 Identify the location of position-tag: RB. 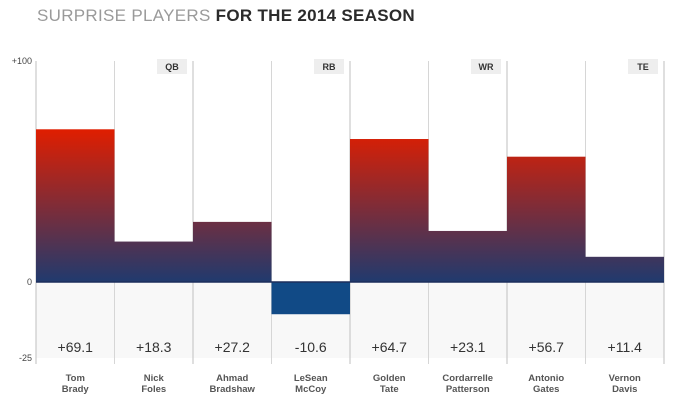
(329, 67).